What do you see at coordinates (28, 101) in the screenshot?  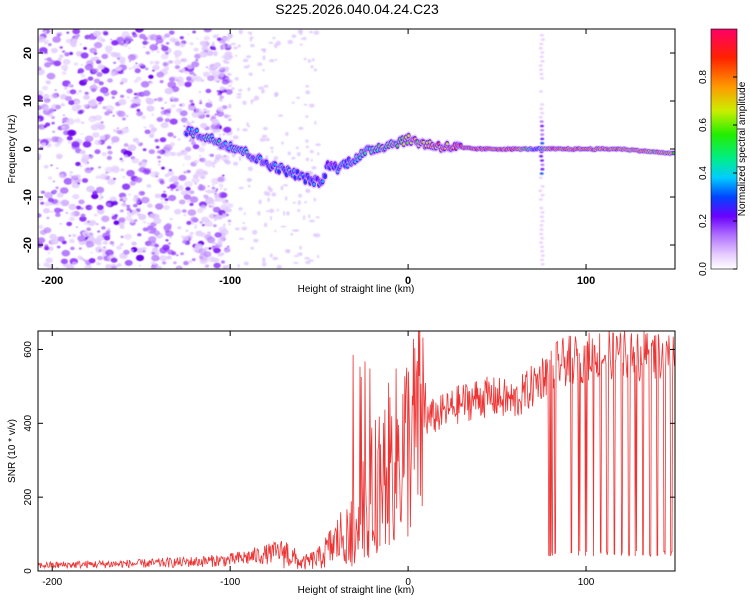 I see `y-tick-label: 10` at bounding box center [28, 101].